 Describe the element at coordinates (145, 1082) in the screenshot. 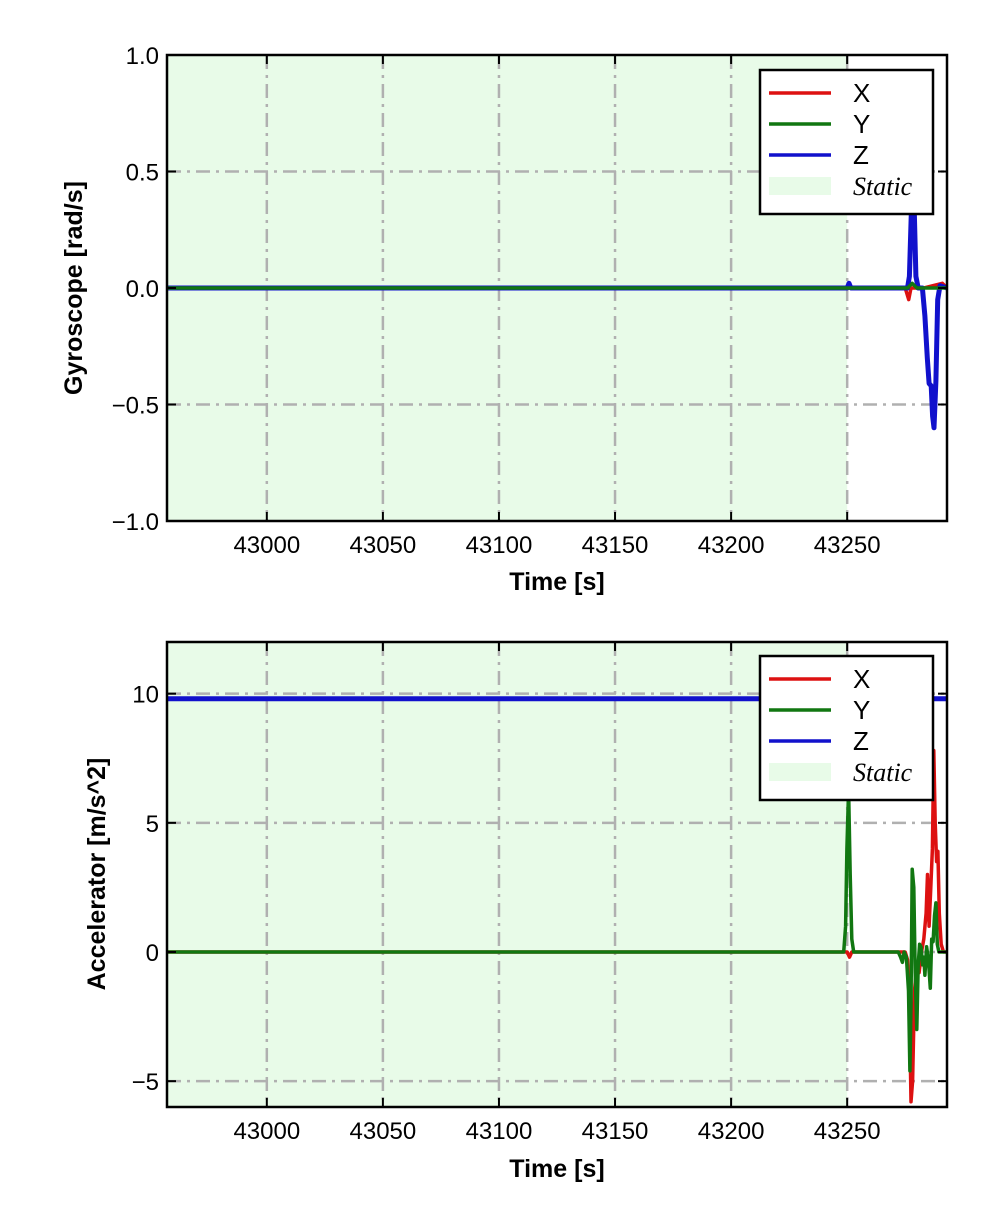

I see `y-tick-label: −5` at that location.